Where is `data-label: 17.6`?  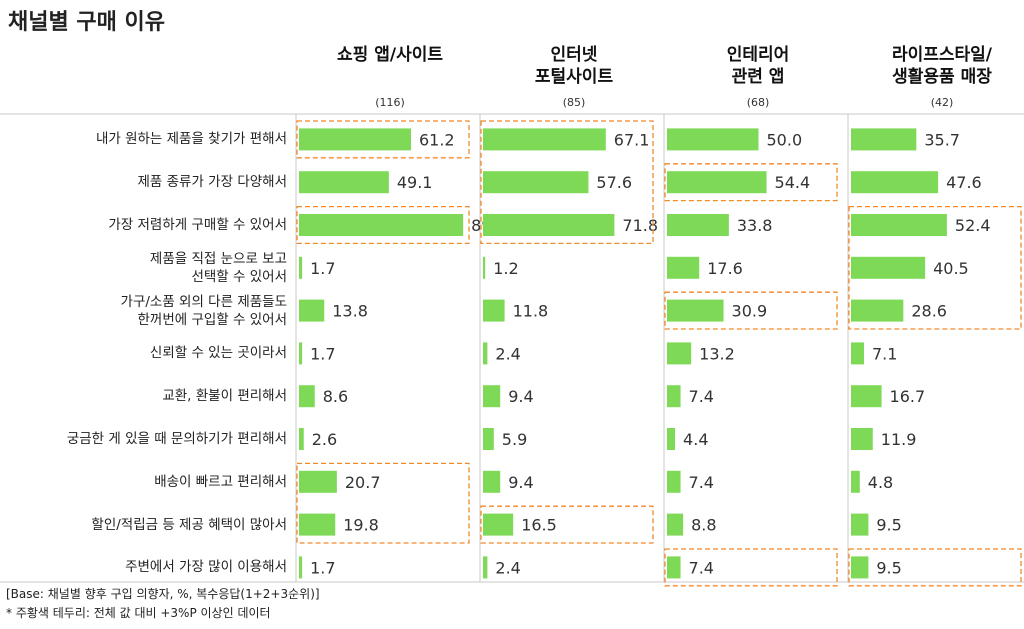
data-label: 17.6 is located at coordinates (725, 268).